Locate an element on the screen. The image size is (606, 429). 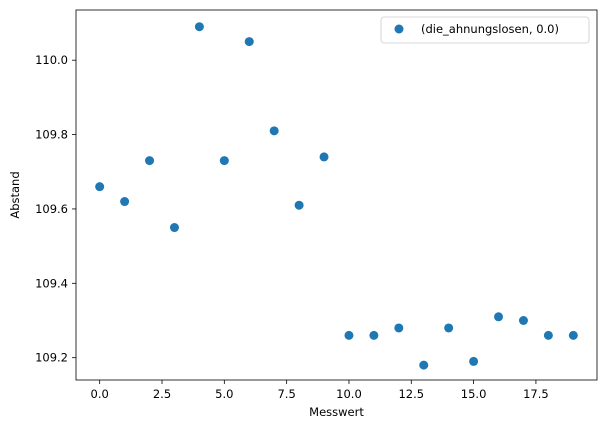
x-tick-label: 5.0 is located at coordinates (224, 394).